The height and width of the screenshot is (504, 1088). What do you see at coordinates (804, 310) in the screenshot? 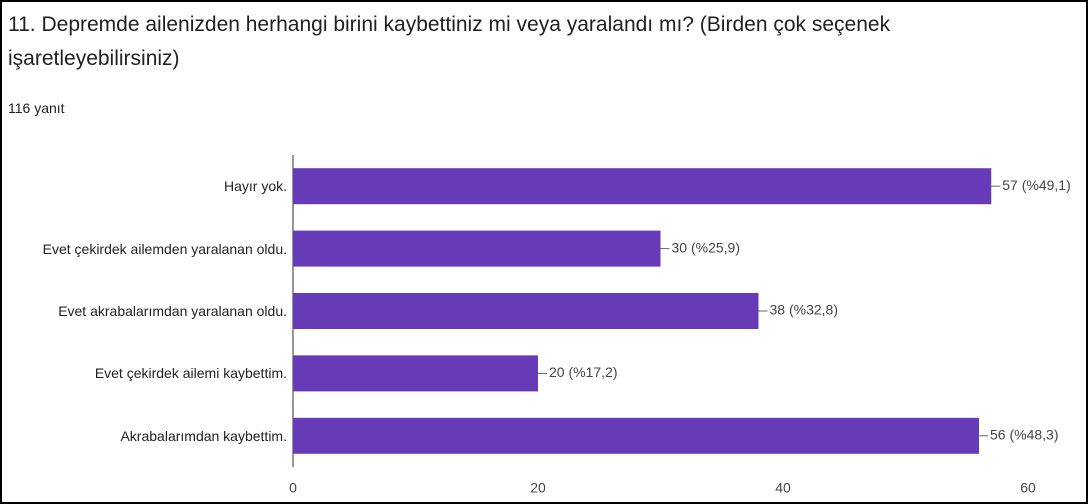
I see `value-label: 38 (%32,8)` at bounding box center [804, 310].